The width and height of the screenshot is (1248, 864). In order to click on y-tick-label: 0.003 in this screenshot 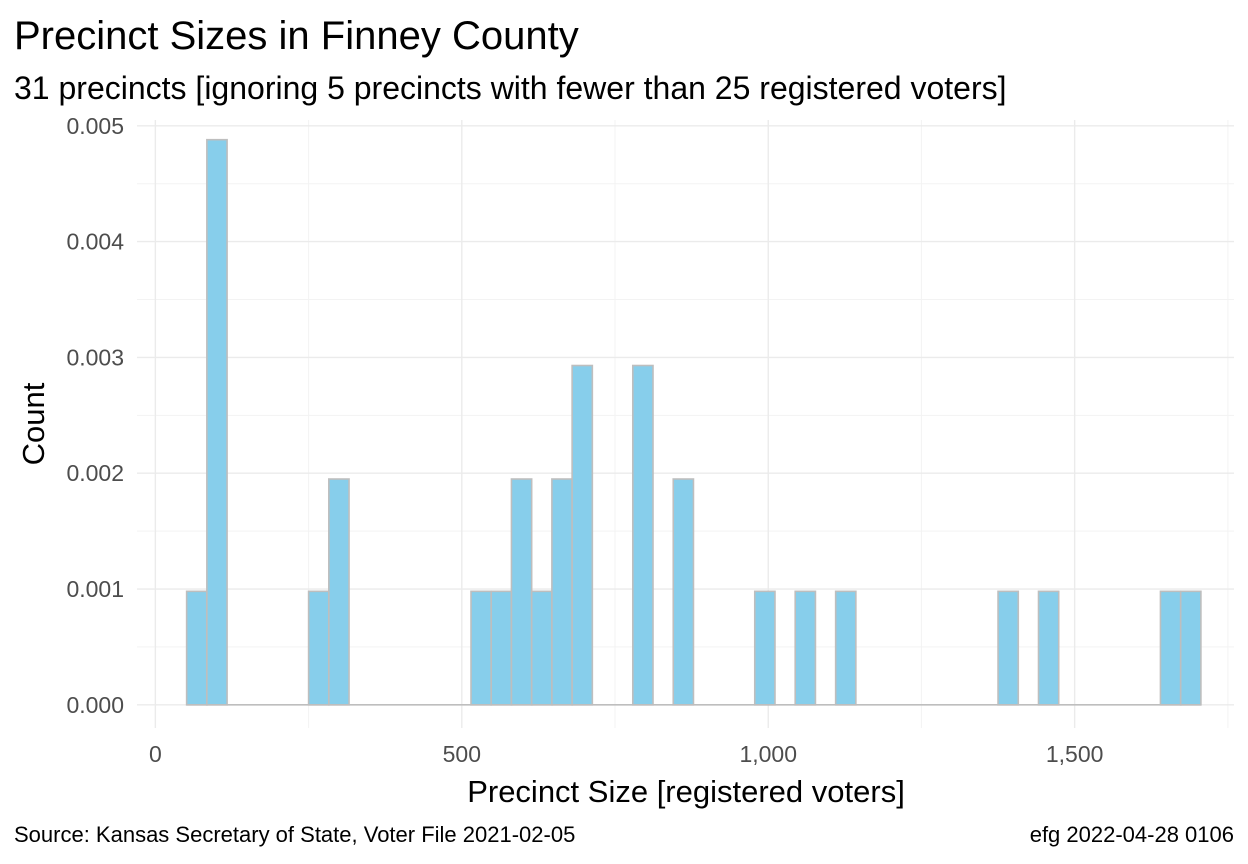, I will do `click(95, 357)`.